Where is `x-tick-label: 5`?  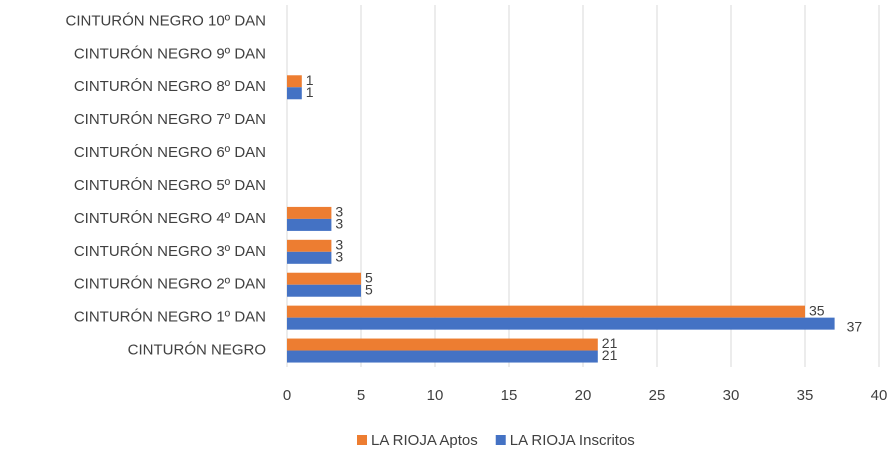 x-tick-label: 5 is located at coordinates (361, 395).